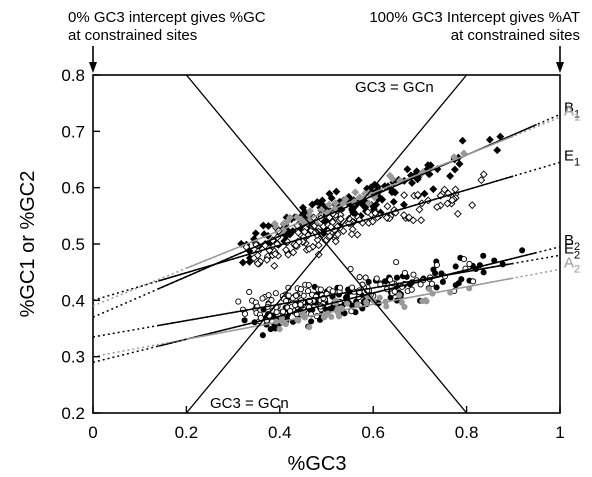 The height and width of the screenshot is (477, 592). What do you see at coordinates (572, 242) in the screenshot?
I see `series-label-B2: B2` at bounding box center [572, 242].